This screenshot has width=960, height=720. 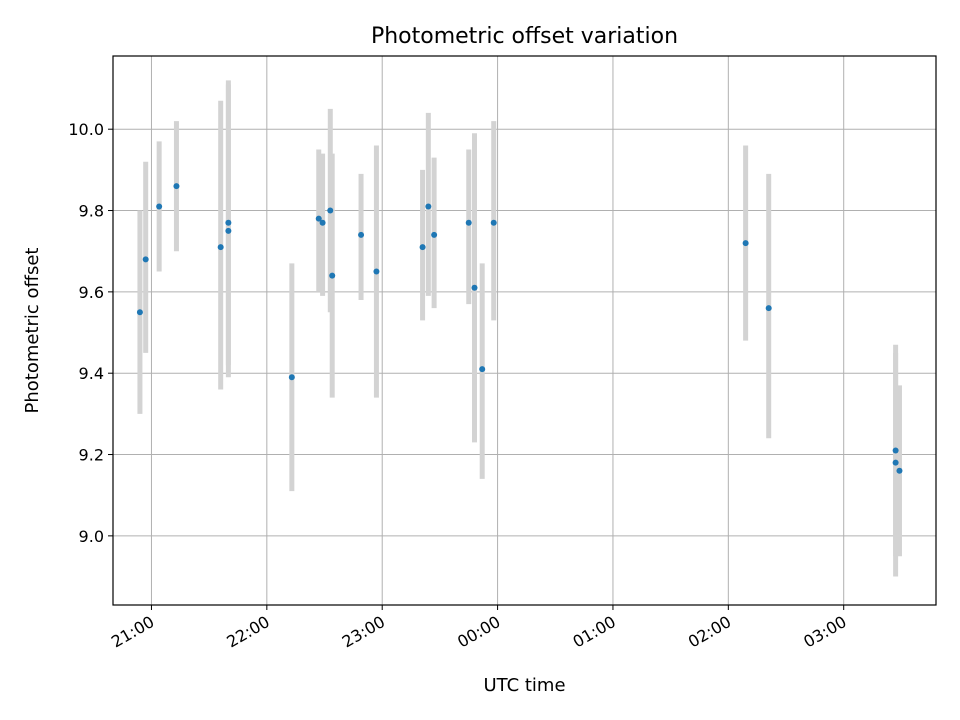 What do you see at coordinates (524, 685) in the screenshot?
I see `x-axis-label: UTC time` at bounding box center [524, 685].